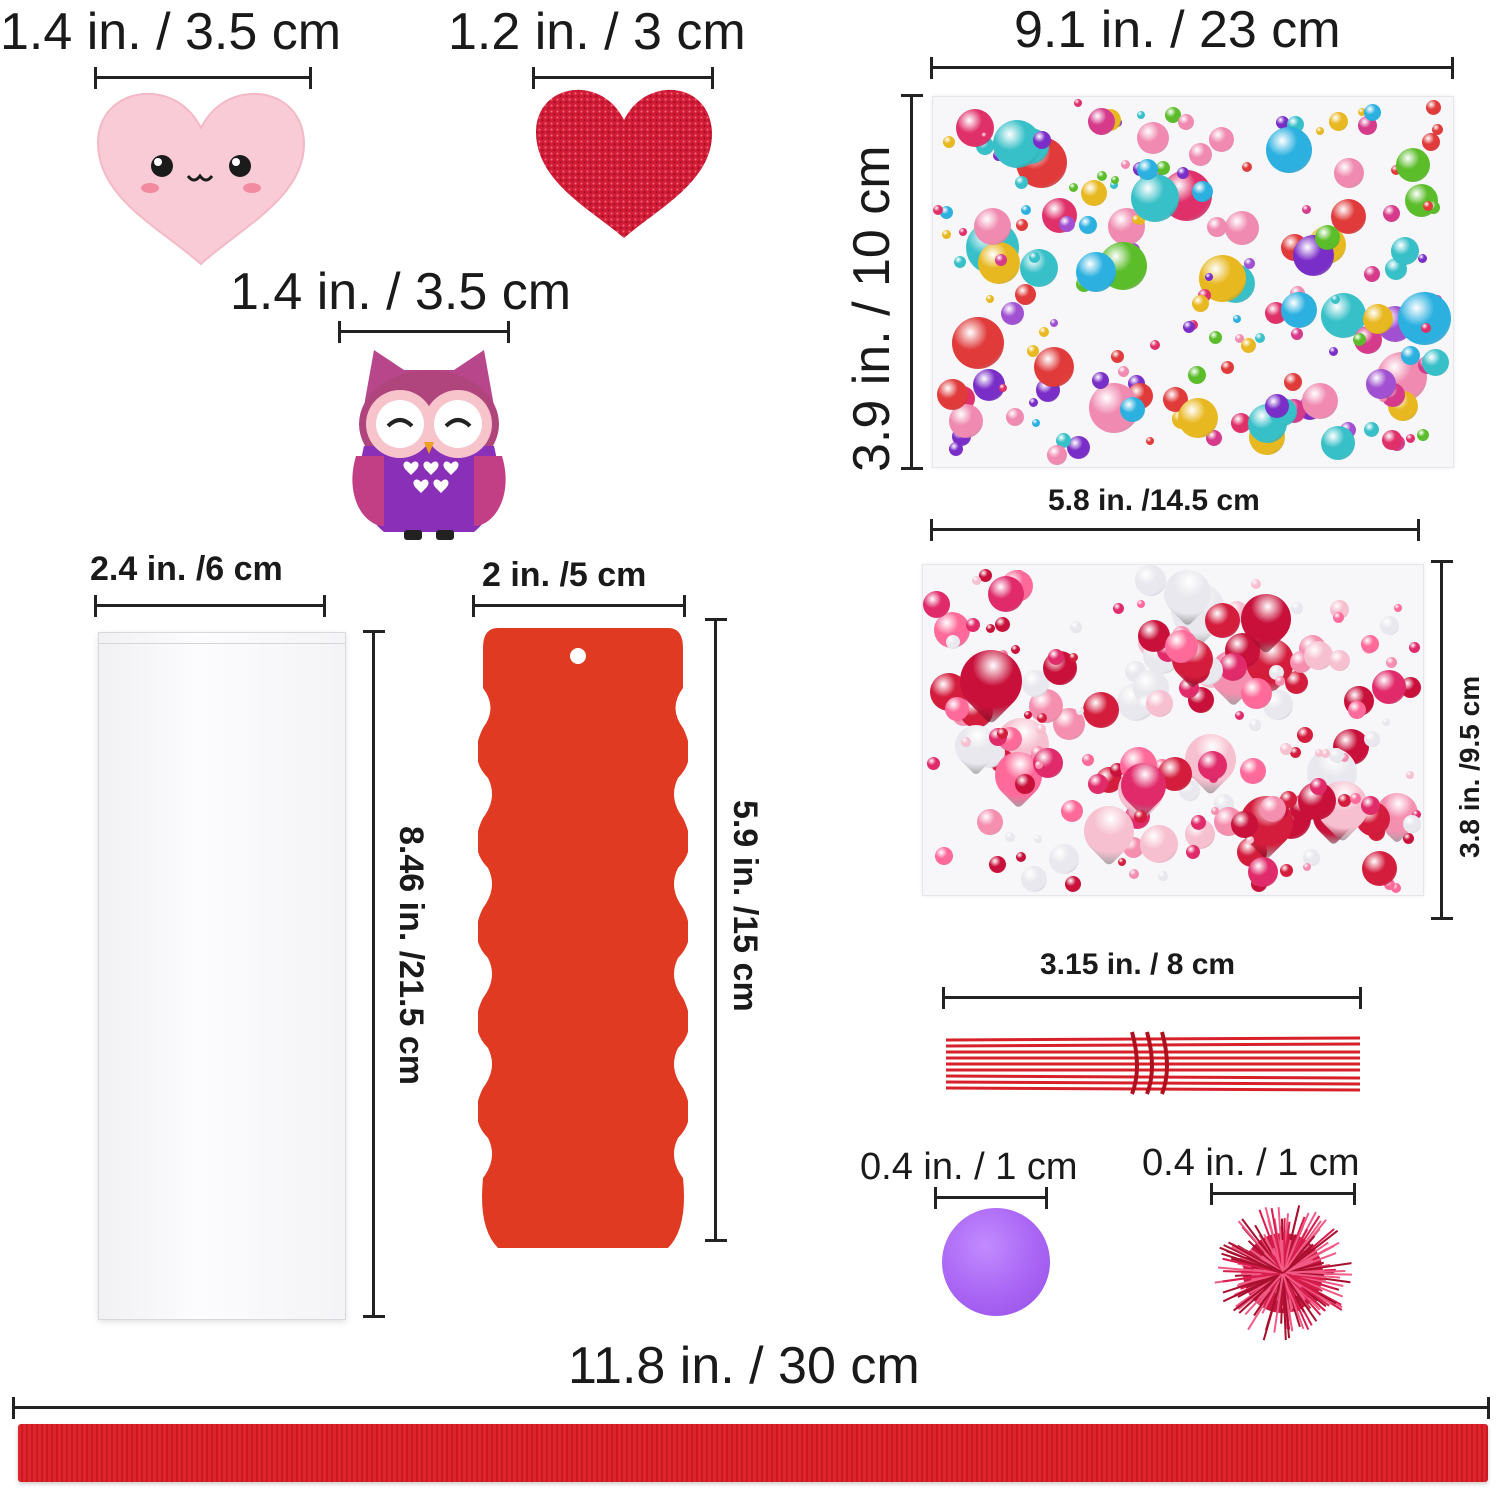  I want to click on twist-ties-bundle, so click(1153, 1063).